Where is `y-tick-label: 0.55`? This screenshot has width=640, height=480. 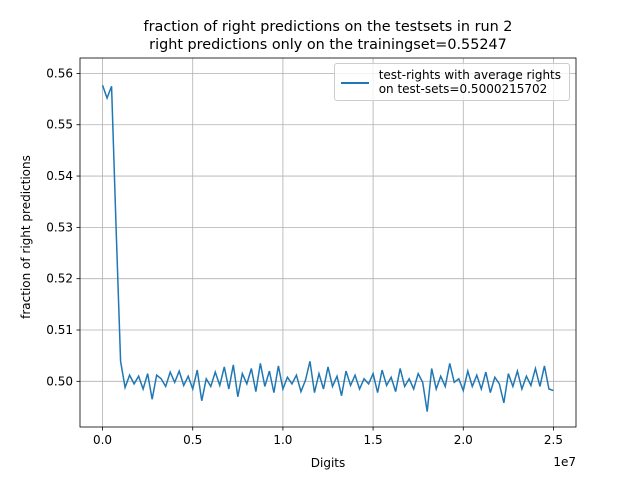
y-tick-label: 0.55 is located at coordinates (59, 125).